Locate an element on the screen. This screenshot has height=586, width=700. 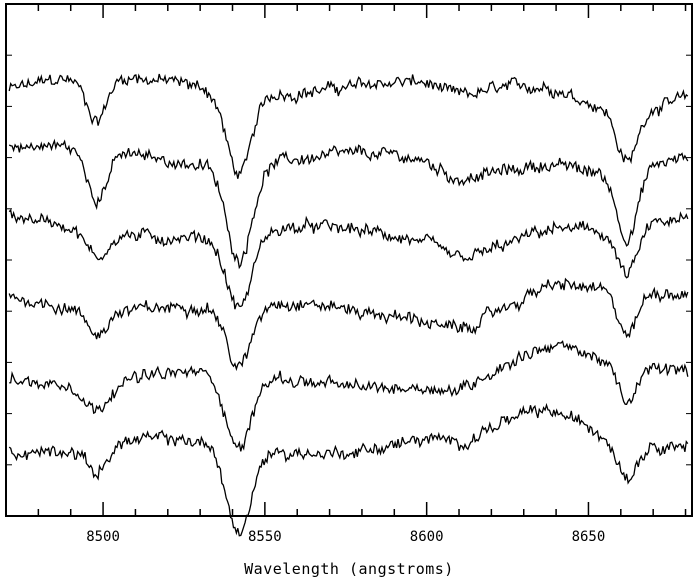
x-tick-label-8500: 8500 is located at coordinates (103, 537).